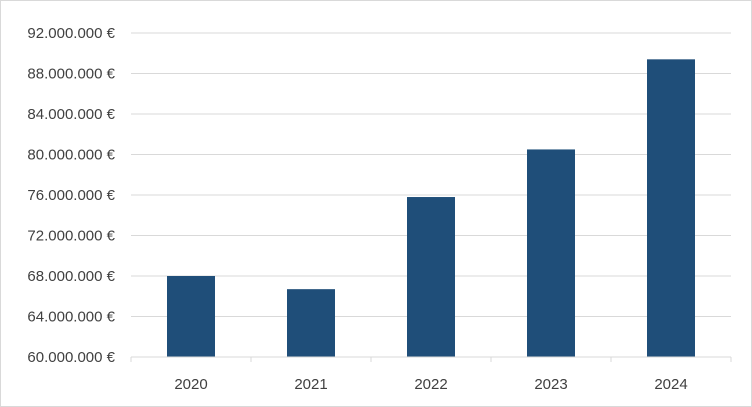 Image resolution: width=752 pixels, height=407 pixels. Describe the element at coordinates (551, 253) in the screenshot. I see `bar-2023` at that location.